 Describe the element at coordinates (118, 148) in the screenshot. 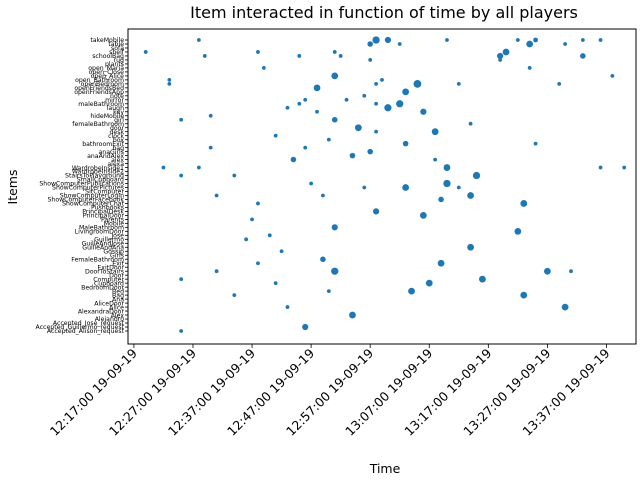

I see `y-tick-label: bag` at that location.